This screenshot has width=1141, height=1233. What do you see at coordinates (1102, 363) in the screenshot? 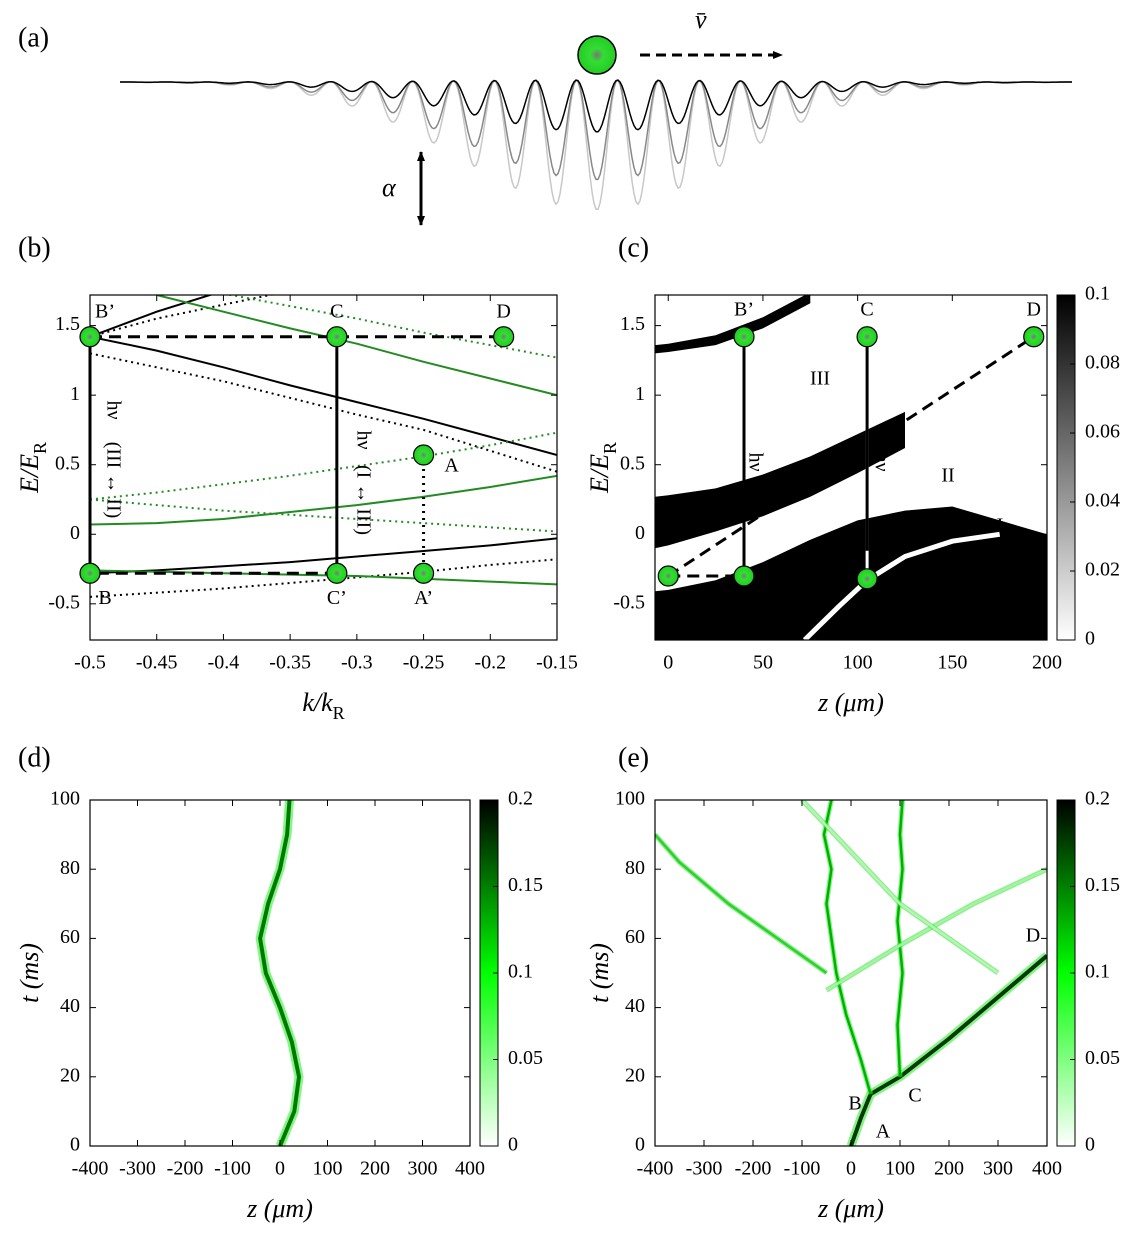
I see `colorbar-tick-label: 0.08` at bounding box center [1102, 363].